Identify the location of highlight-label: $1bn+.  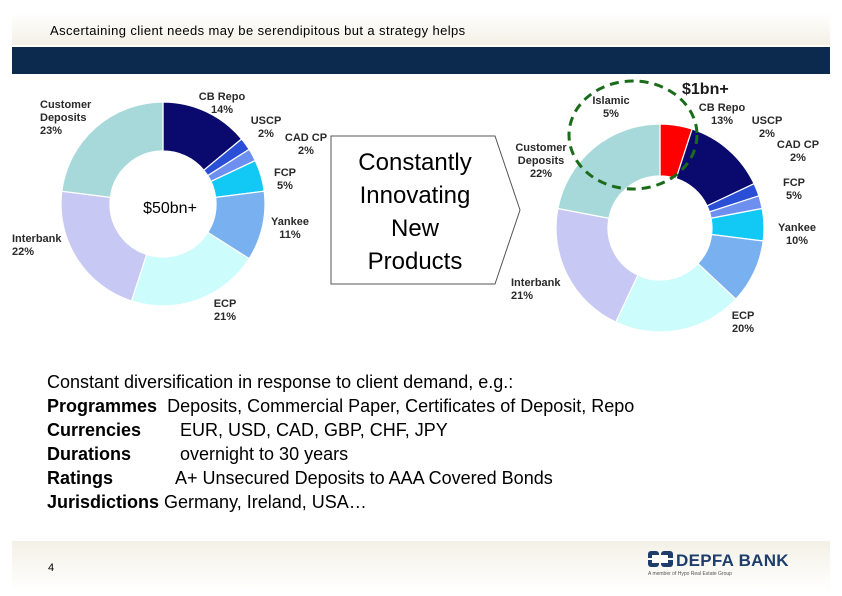
(705, 89).